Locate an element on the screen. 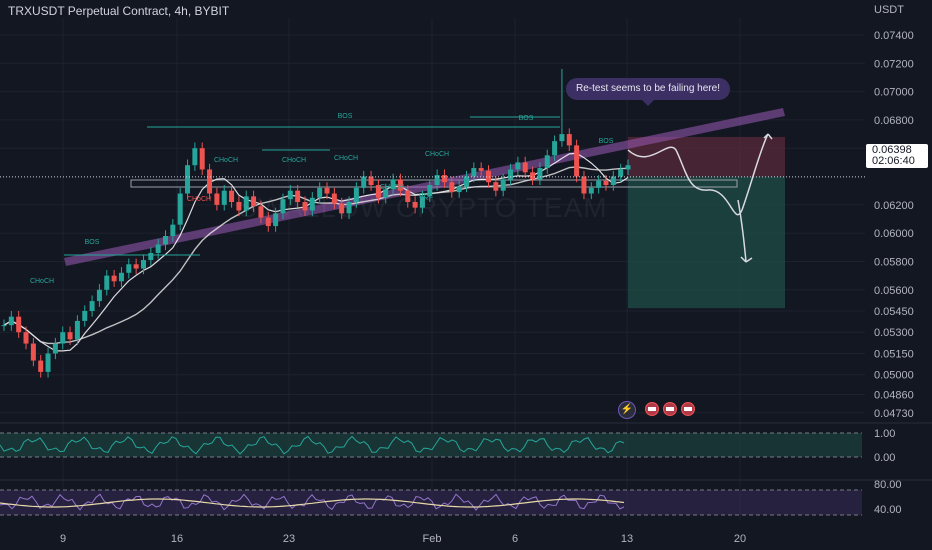  osc-line is located at coordinates (312, 502).